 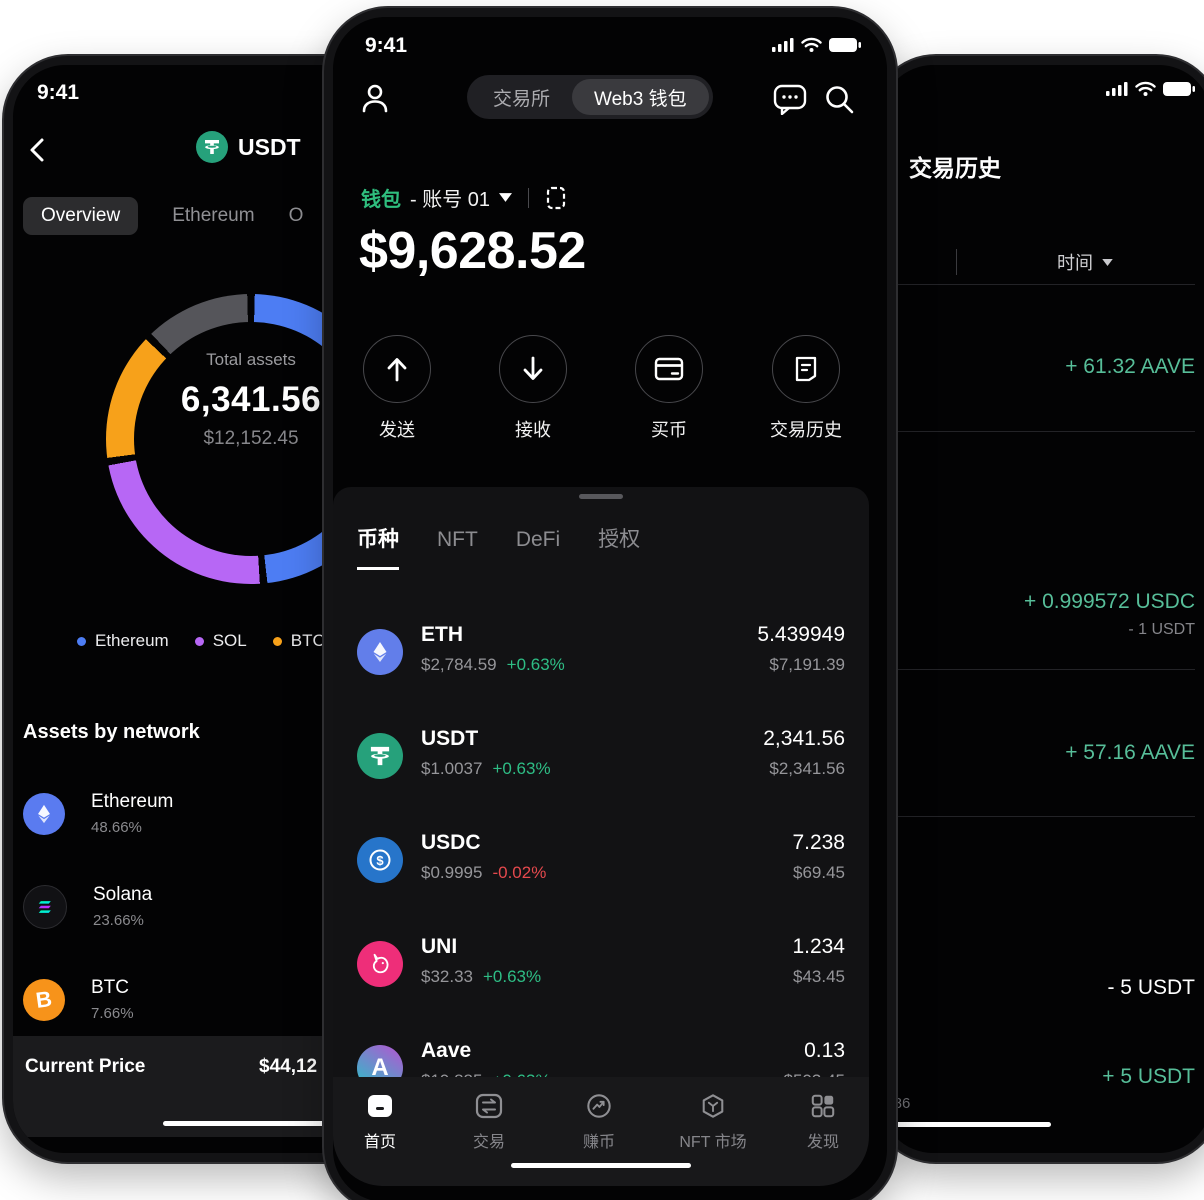 I want to click on action-buy: 买币, so click(x=669, y=388).